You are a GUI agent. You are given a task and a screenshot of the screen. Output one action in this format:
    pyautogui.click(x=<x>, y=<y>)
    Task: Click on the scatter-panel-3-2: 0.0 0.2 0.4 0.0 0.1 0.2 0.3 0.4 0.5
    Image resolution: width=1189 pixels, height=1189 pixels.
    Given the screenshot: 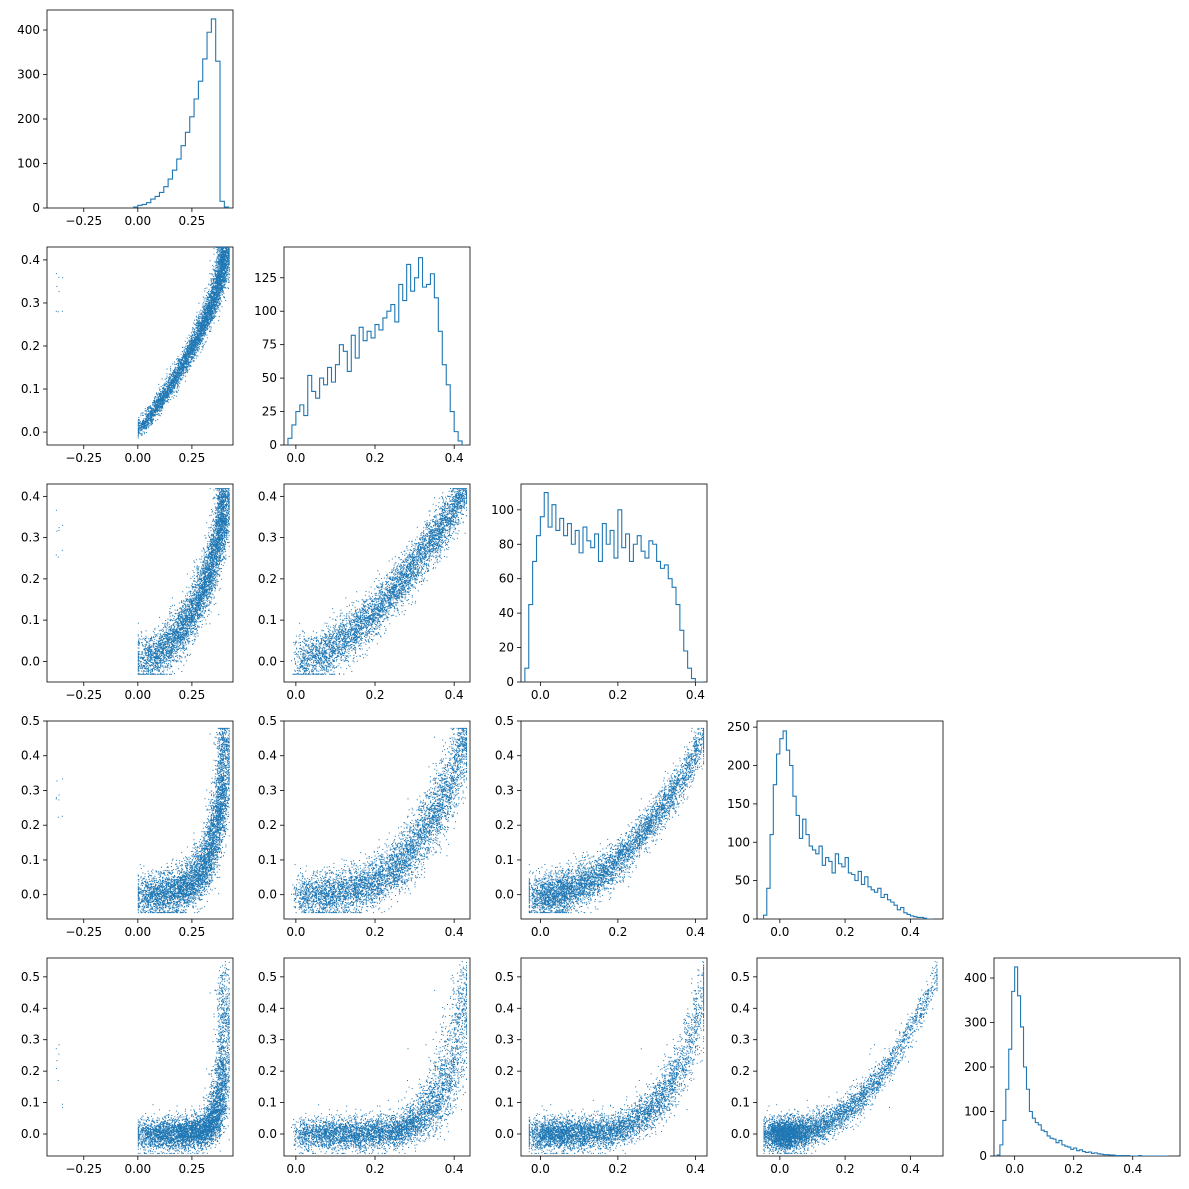 What is the action you would take?
    pyautogui.click(x=601, y=826)
    